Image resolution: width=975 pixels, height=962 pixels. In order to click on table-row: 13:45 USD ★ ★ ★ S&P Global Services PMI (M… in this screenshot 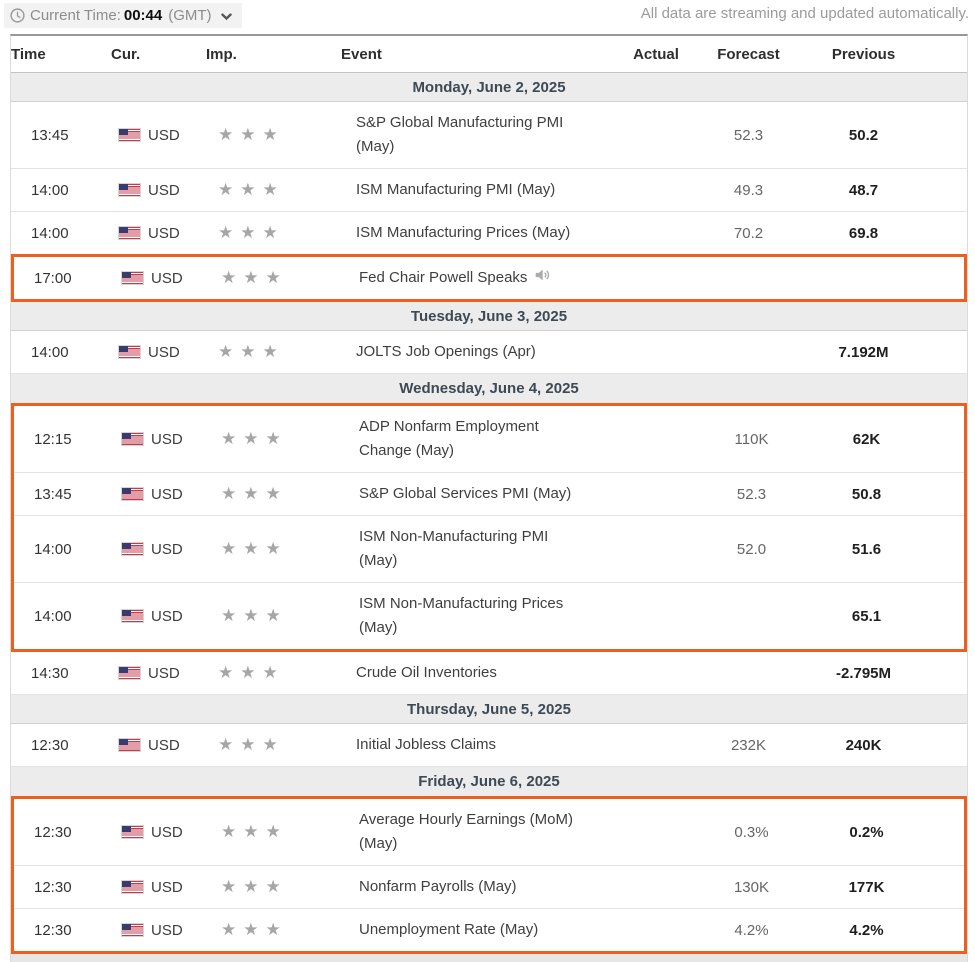, I will do `click(489, 494)`.